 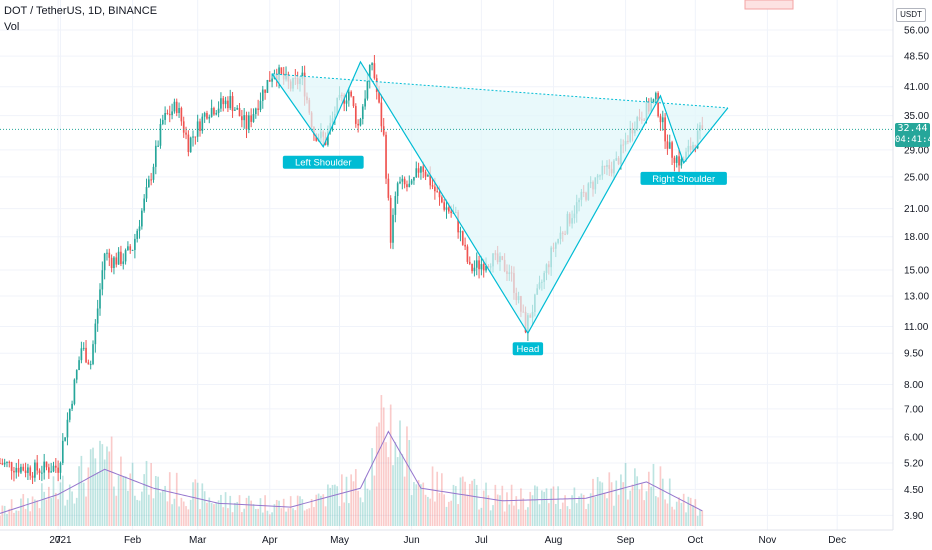 What do you see at coordinates (270, 540) in the screenshot?
I see `time-tick-4: Apr` at bounding box center [270, 540].